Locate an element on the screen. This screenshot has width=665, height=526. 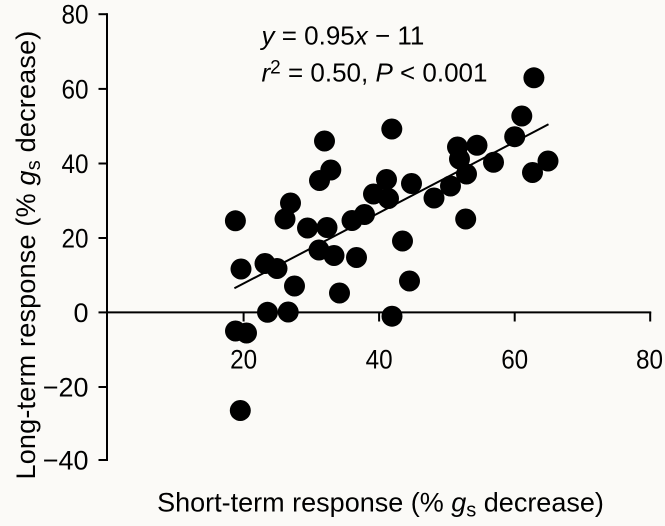
svg-text: r2 = 0.50, P < 0.001 is located at coordinates (375, 73).